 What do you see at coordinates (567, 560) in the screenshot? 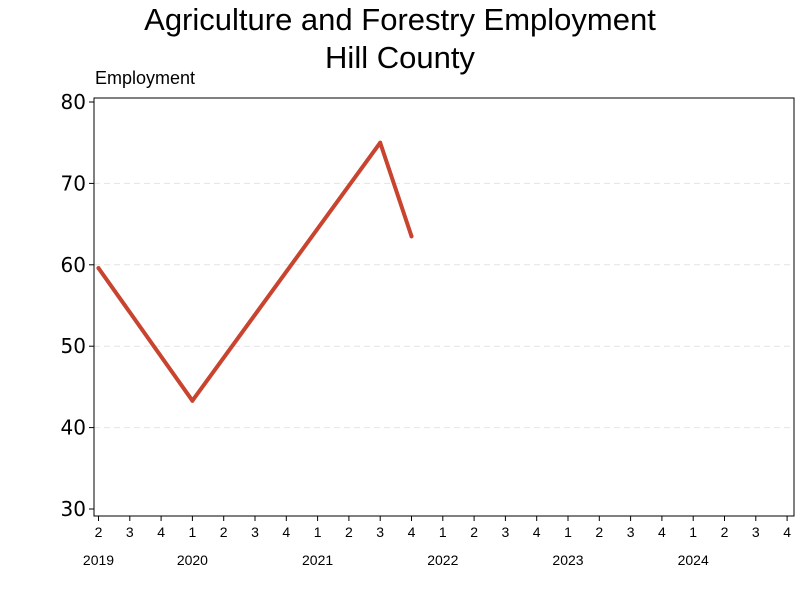
I see `x-year-label: 2023` at bounding box center [567, 560].